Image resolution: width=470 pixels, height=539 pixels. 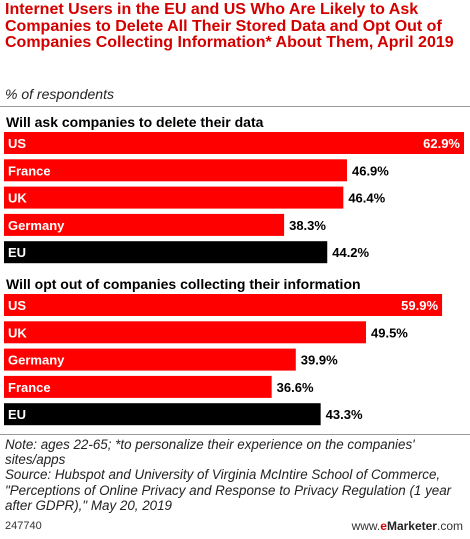 What do you see at coordinates (29, 170) in the screenshot?
I see `category-label-1-france: France` at bounding box center [29, 170].